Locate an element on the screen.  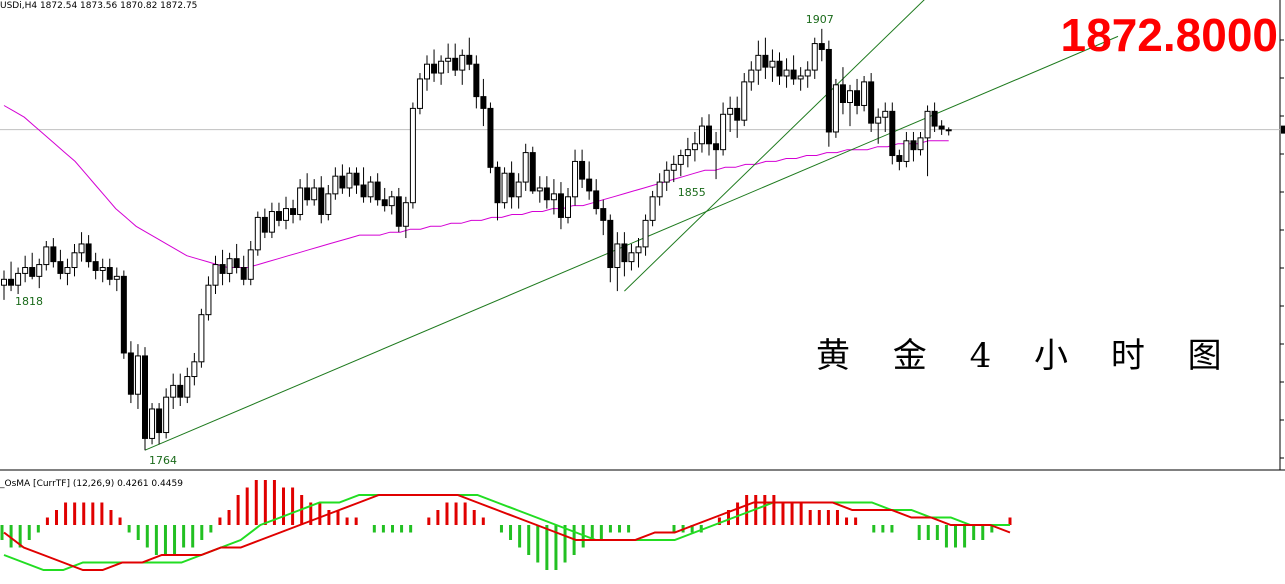
osma-header: _OsMA [CurrTF] (12,26,9) 0.4261 0.4459 is located at coordinates (91, 484).